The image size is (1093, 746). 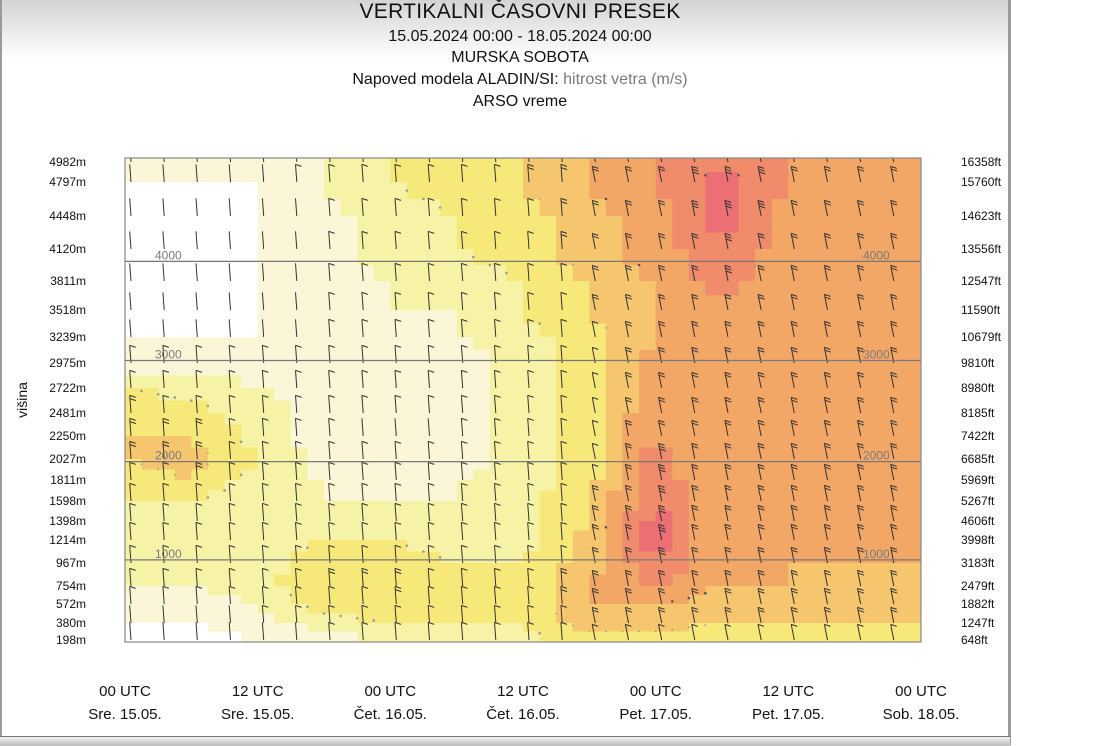 What do you see at coordinates (978, 563) in the screenshot?
I see `height-label-ft: 3183ft` at bounding box center [978, 563].